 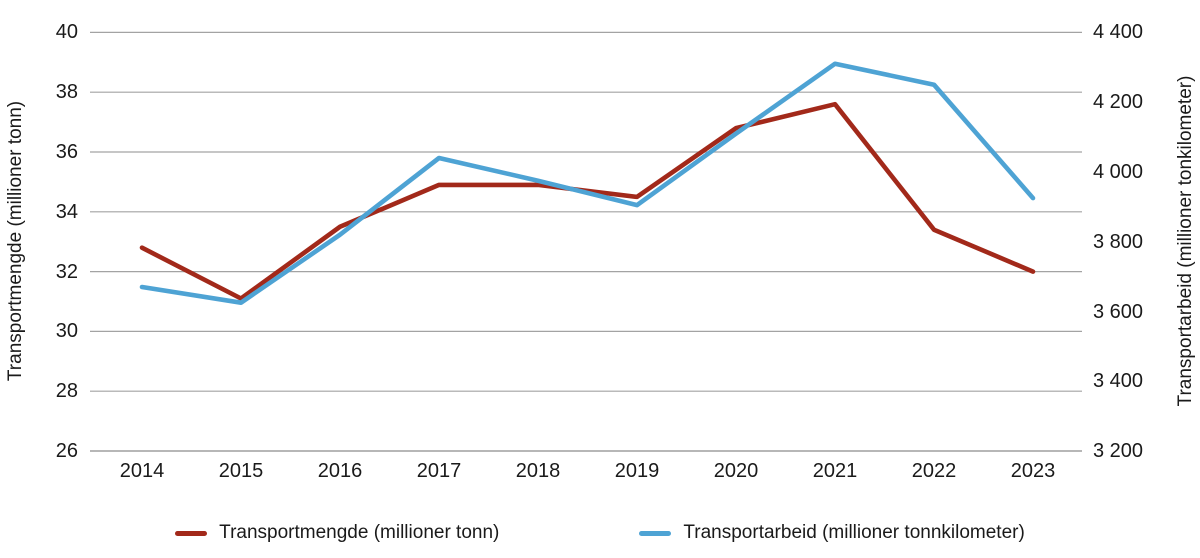 What do you see at coordinates (1033, 471) in the screenshot?
I see `x-tick-2023: 2023` at bounding box center [1033, 471].